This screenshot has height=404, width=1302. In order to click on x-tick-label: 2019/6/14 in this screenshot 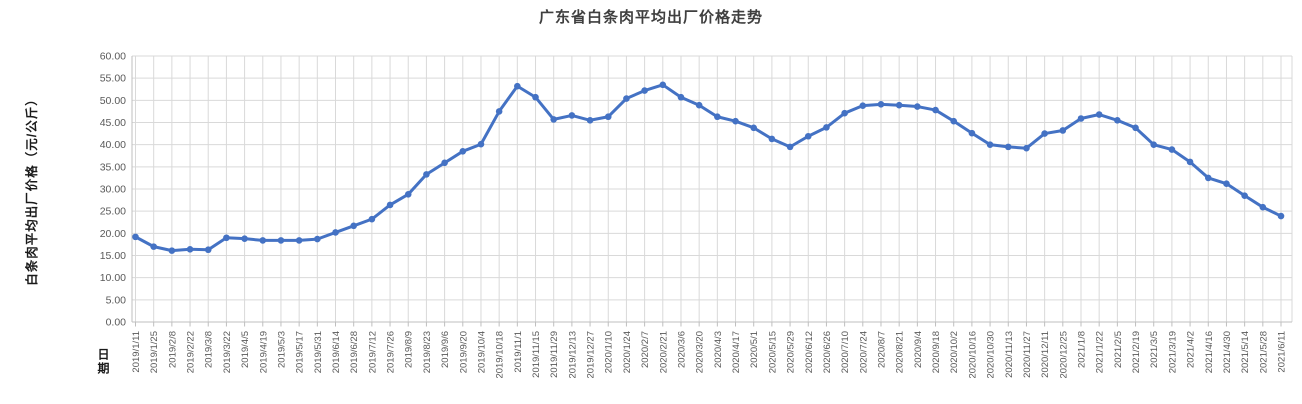, I will do `click(336, 352)`.